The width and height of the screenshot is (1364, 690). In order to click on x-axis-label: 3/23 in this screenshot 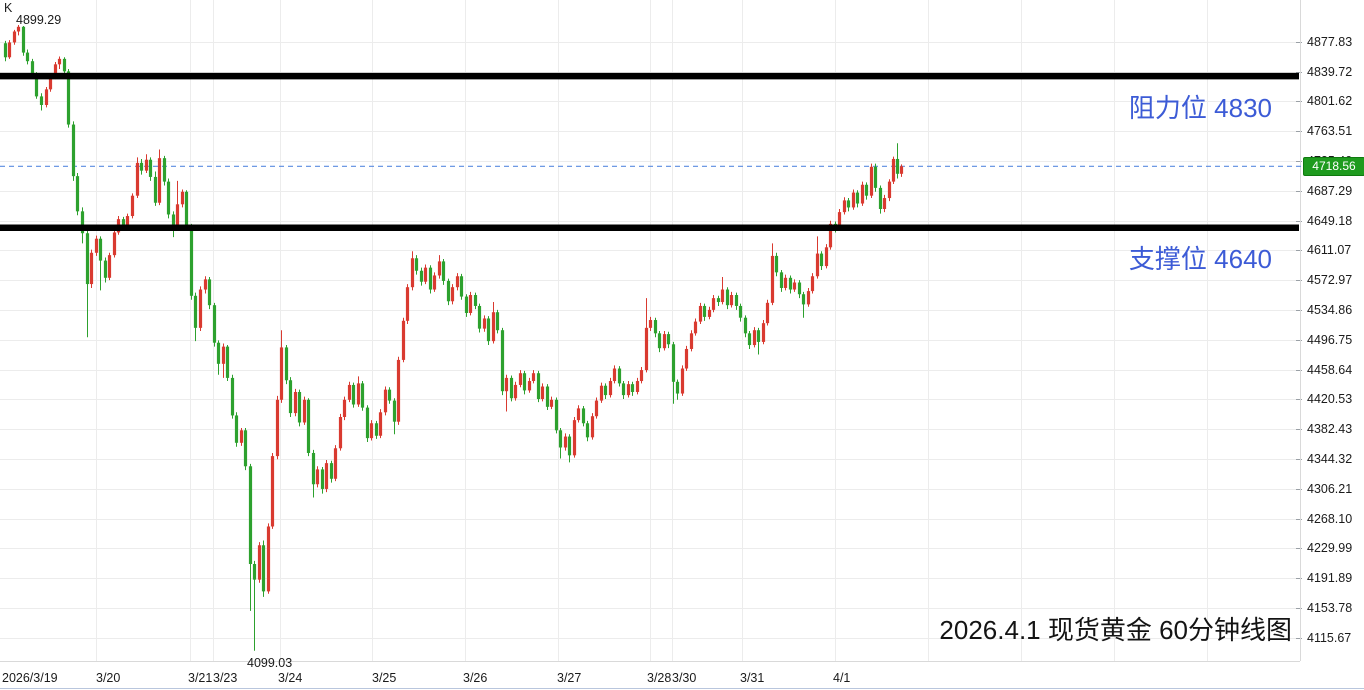, I will do `click(225, 678)`.